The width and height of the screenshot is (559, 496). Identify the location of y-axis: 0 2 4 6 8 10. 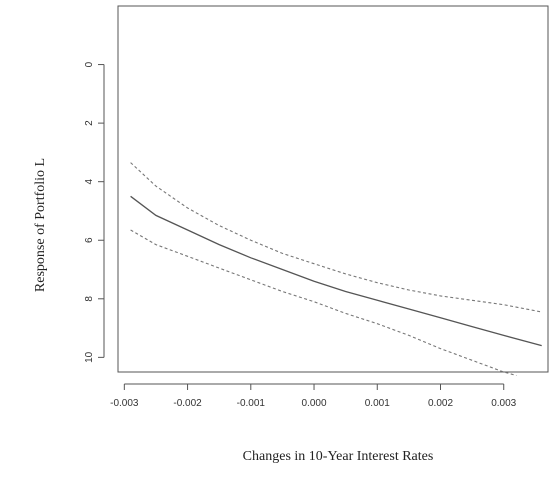
(94, 212).